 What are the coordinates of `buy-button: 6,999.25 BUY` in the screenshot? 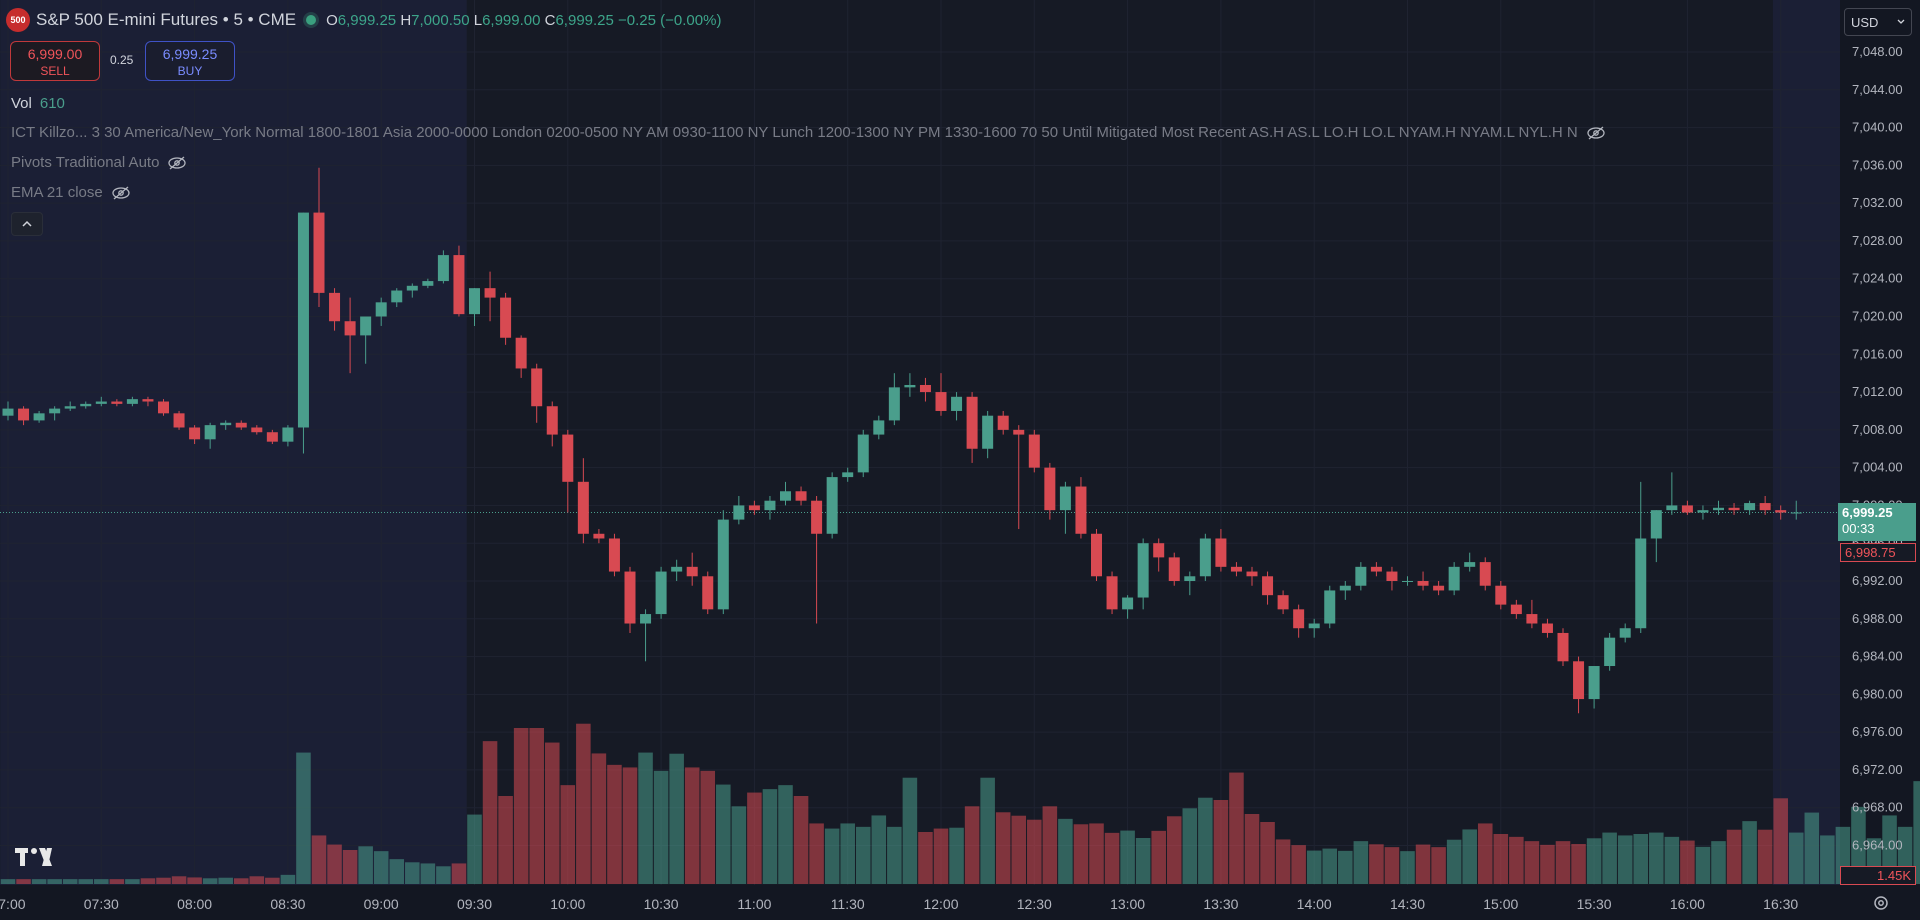 It's located at (190, 61).